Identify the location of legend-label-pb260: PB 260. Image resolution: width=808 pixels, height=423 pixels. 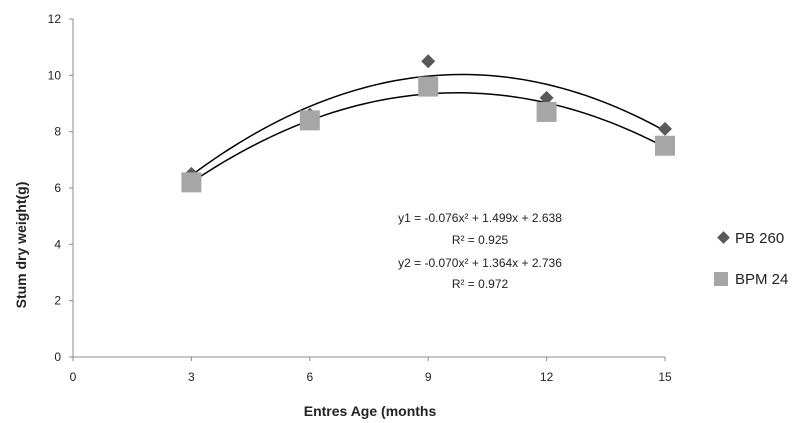
(759, 238).